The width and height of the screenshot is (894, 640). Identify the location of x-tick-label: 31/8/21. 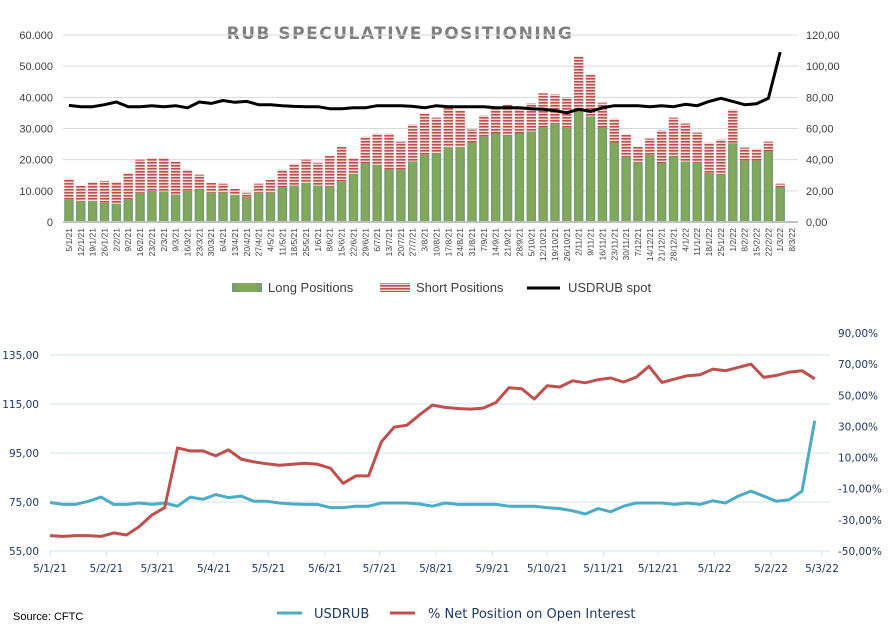
(472, 242).